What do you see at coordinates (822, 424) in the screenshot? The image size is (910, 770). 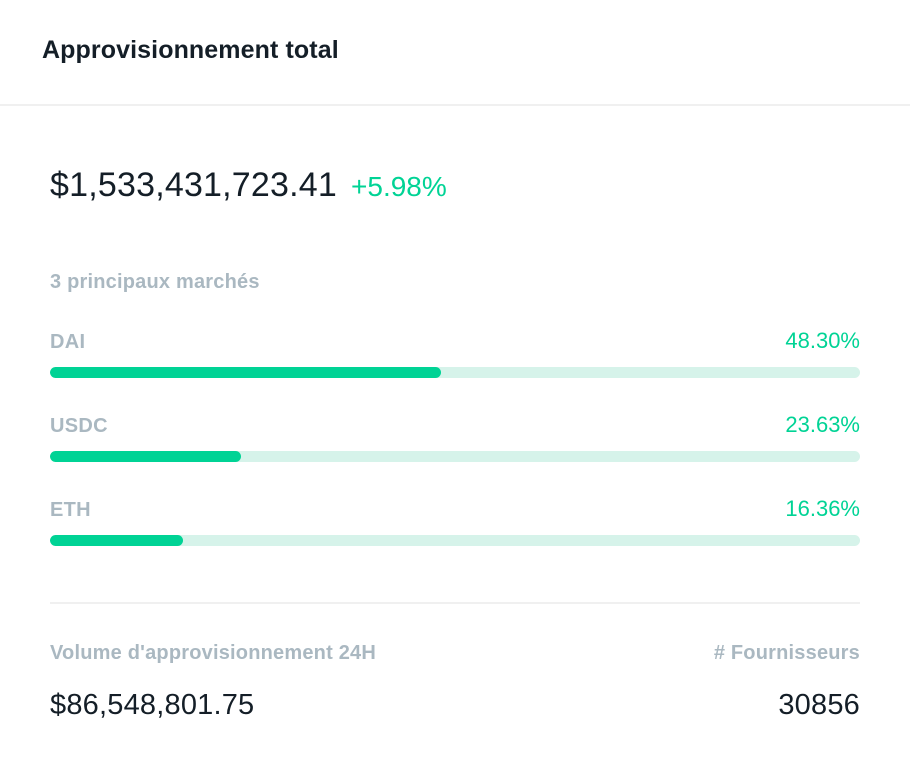 I see `market-percent: 23.63%` at bounding box center [822, 424].